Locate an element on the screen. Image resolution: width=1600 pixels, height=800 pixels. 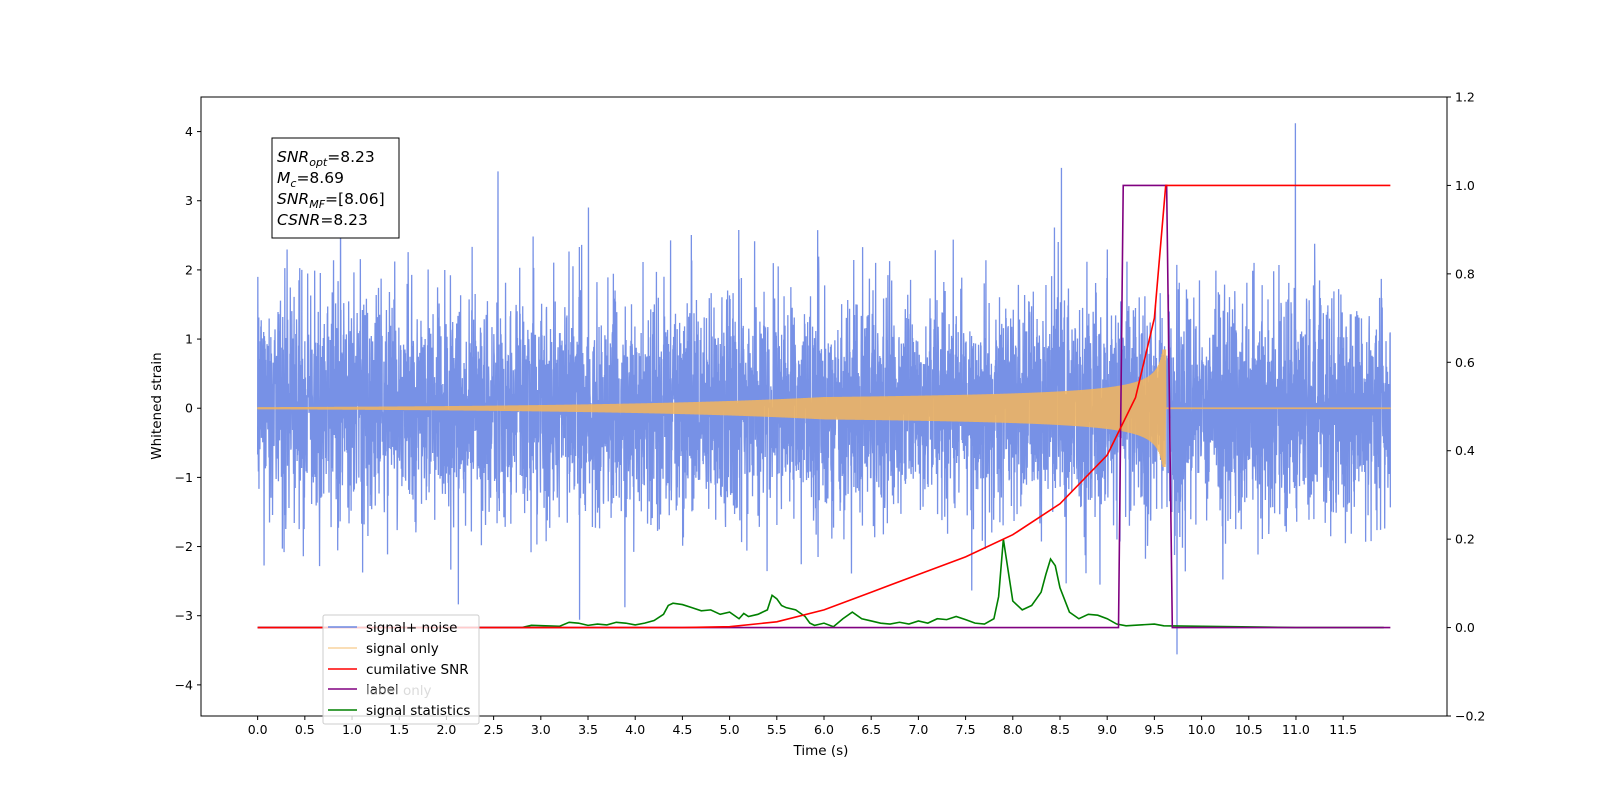
x-tick-label: 3.5 is located at coordinates (588, 729).